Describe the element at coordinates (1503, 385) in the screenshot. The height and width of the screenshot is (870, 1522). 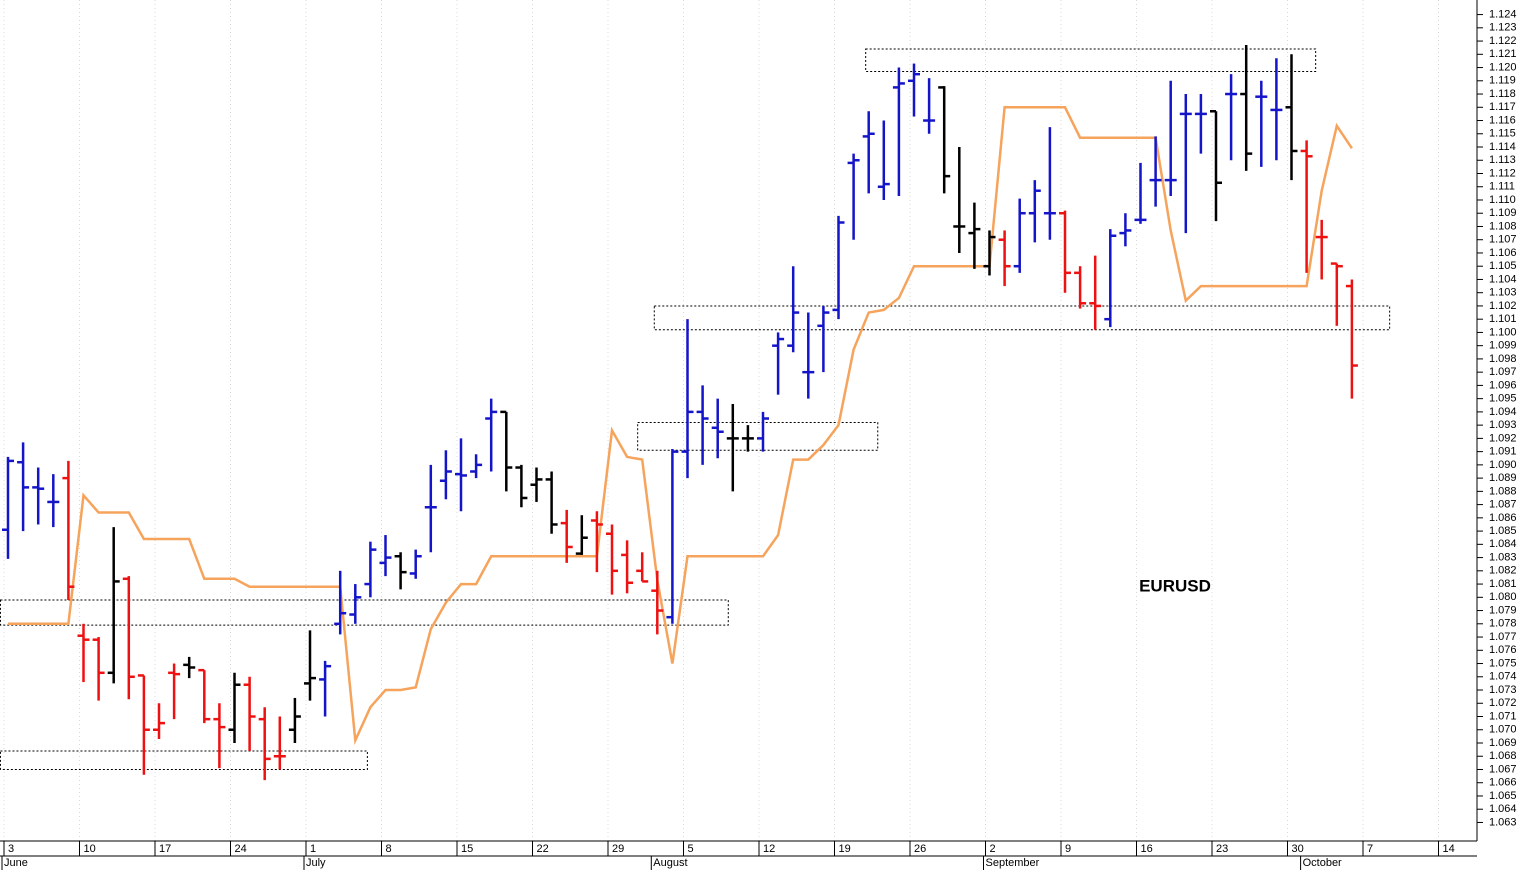
I see `y-tick-label: 1.096` at that location.